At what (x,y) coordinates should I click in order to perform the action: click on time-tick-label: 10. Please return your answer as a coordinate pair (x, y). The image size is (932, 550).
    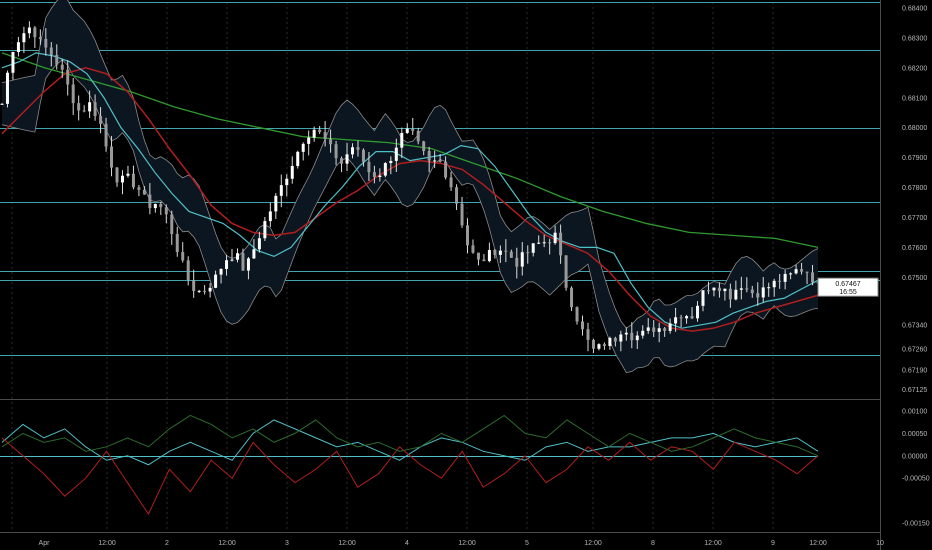
    Looking at the image, I should click on (880, 543).